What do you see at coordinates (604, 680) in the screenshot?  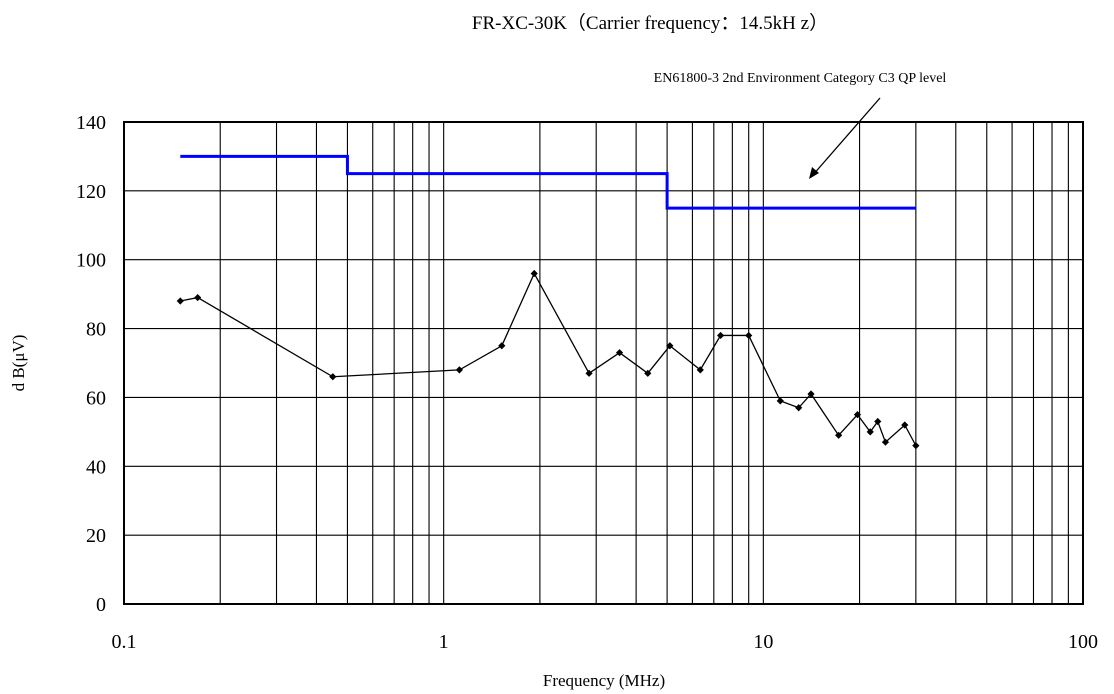 I see `x-axis-label: Frequency (MHz)` at bounding box center [604, 680].